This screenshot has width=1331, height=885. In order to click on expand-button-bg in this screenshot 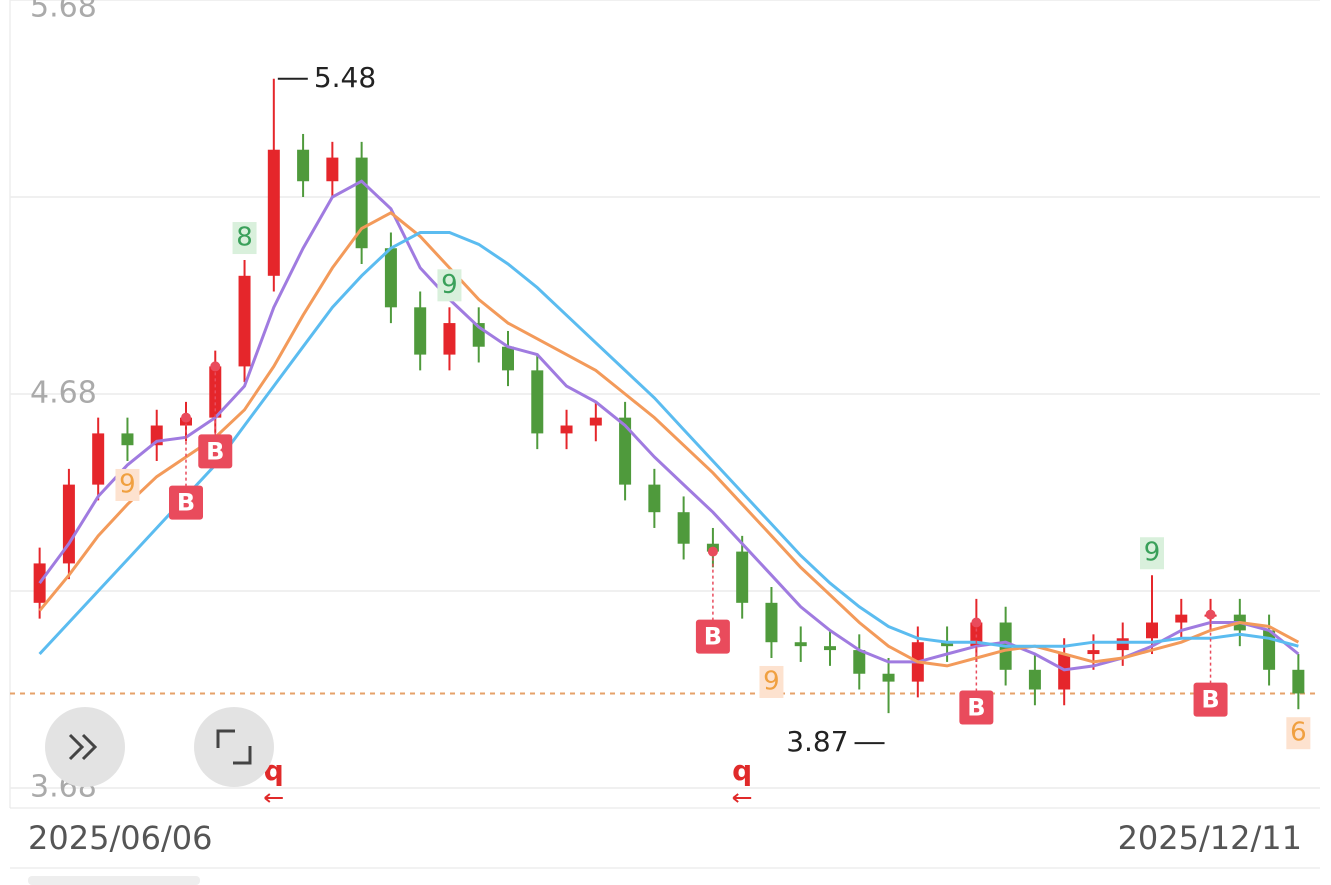, I will do `click(85, 747)`.